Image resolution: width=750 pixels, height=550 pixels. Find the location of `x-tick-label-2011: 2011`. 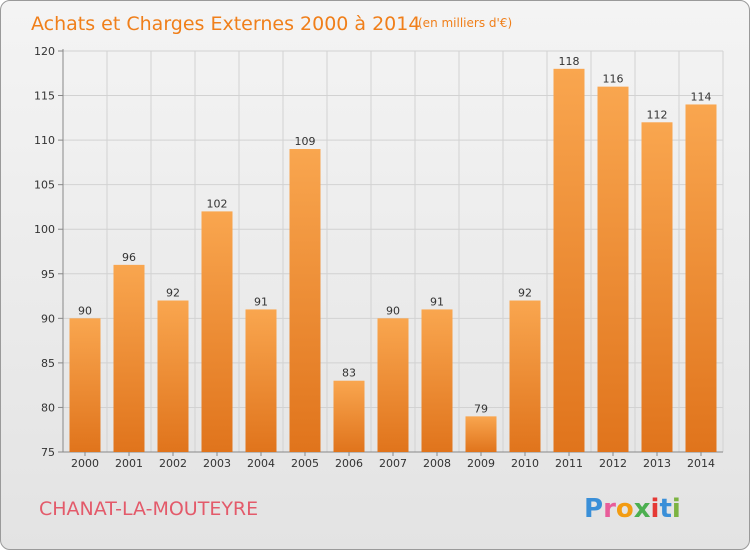

x-tick-label-2011: 2011 is located at coordinates (569, 463).